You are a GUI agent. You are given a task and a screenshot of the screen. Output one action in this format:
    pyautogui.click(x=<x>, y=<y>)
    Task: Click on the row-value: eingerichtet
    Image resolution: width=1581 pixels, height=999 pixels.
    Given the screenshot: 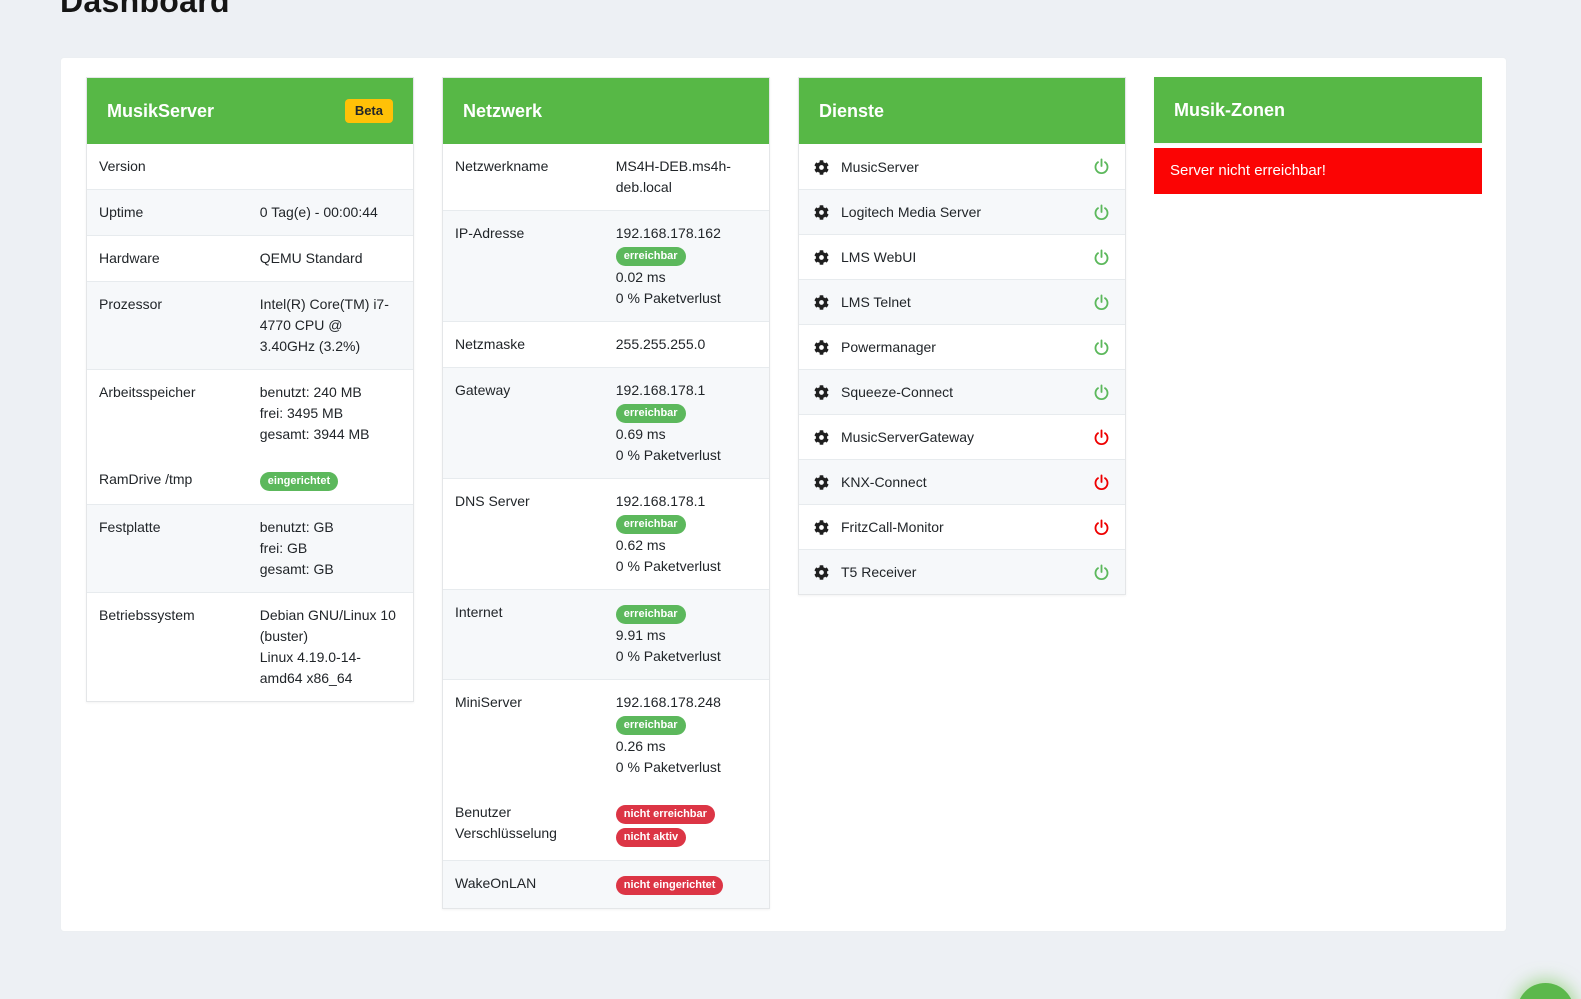 What is the action you would take?
    pyautogui.click(x=336, y=480)
    